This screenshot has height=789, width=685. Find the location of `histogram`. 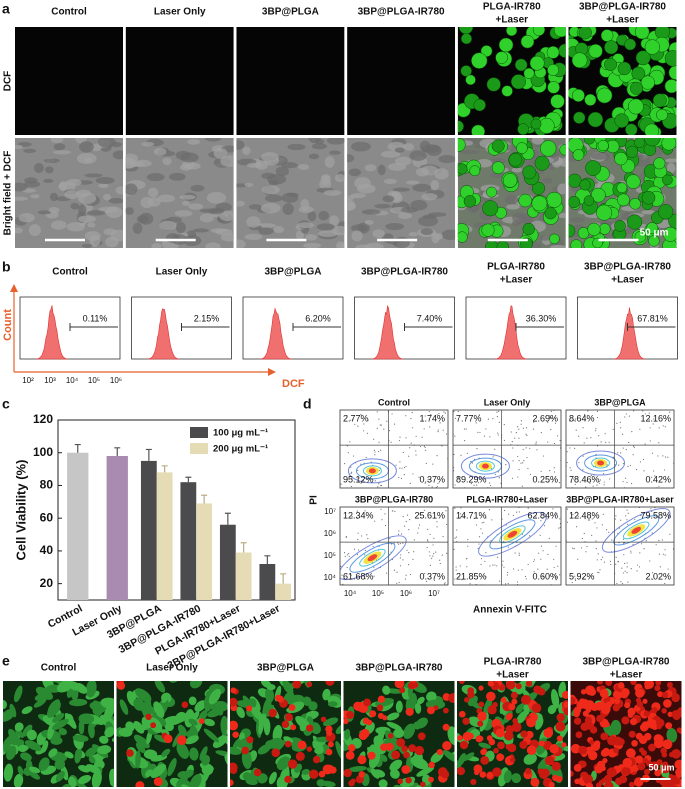

histogram is located at coordinates (276, 333).